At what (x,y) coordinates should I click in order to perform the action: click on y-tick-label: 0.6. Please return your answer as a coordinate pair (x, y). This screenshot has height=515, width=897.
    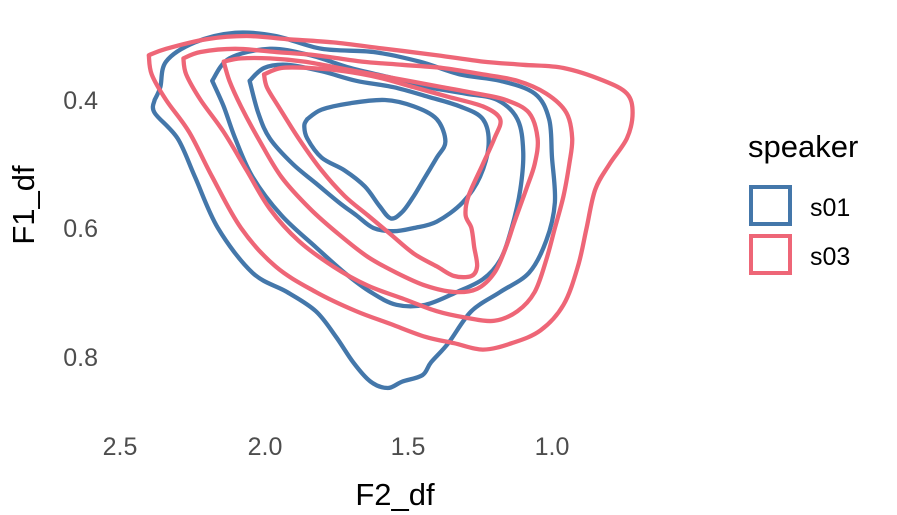
    Looking at the image, I should click on (80, 229).